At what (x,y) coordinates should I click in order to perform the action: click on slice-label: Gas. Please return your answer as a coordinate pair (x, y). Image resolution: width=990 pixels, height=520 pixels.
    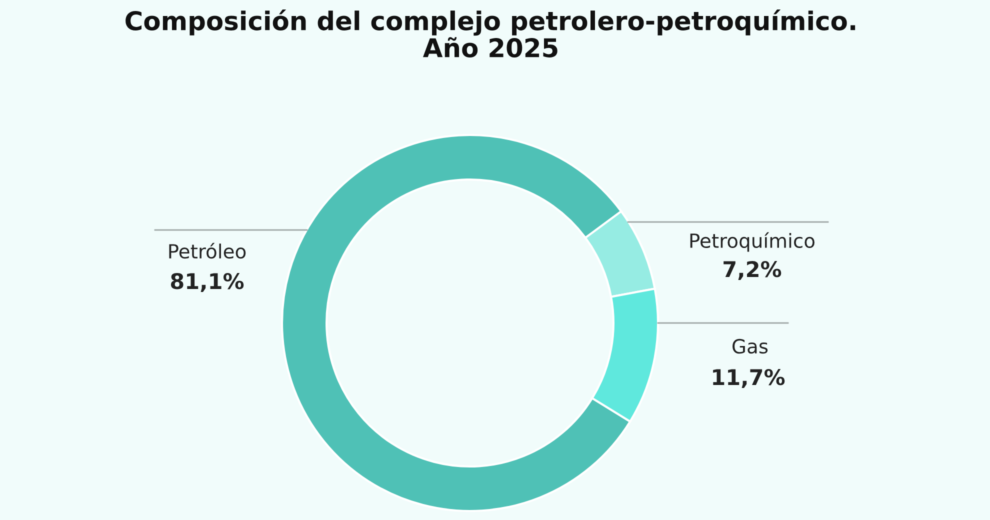
    Looking at the image, I should click on (750, 346).